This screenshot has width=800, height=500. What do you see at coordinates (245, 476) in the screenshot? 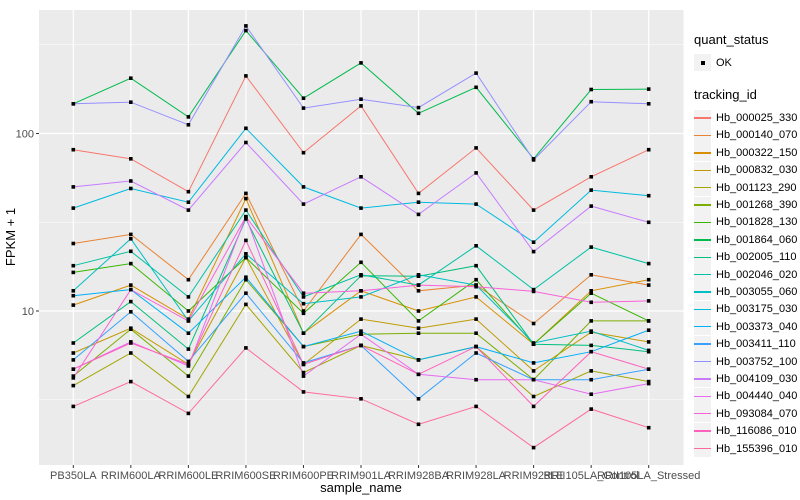
I see `x-tick-label: RRIM600SE` at bounding box center [245, 476].